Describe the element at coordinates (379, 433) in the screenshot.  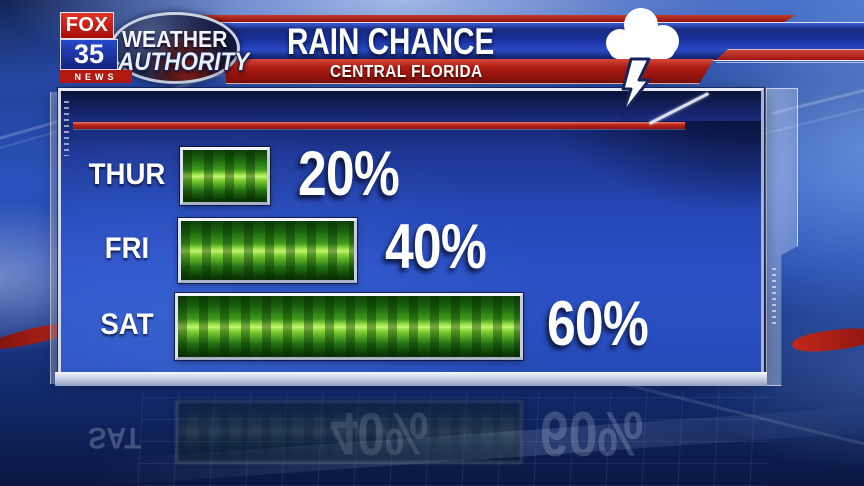
I see `reflection-fri-value: 40%` at that location.